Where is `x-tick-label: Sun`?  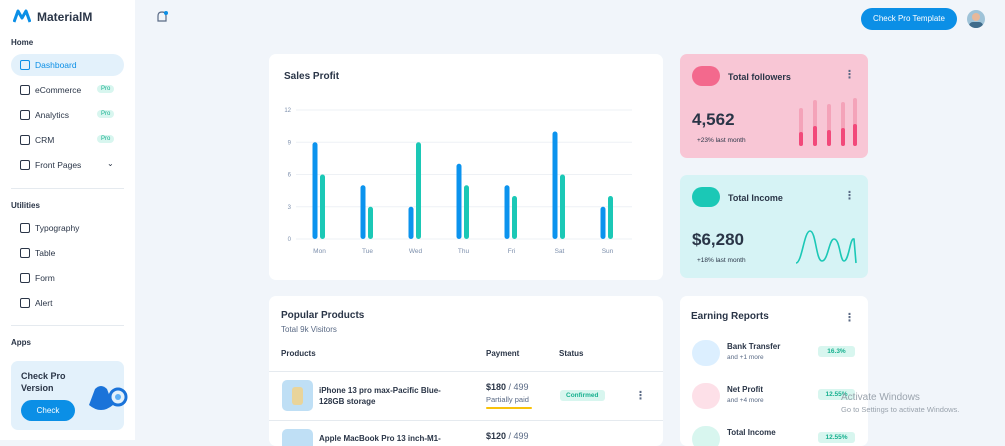
x-tick-label: Sun is located at coordinates (608, 251).